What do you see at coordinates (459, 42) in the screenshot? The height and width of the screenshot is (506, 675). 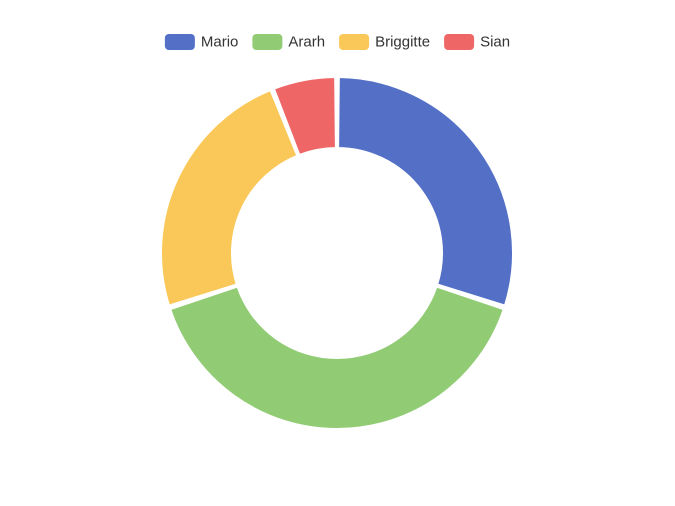 I see `legend-swatch-sian` at bounding box center [459, 42].